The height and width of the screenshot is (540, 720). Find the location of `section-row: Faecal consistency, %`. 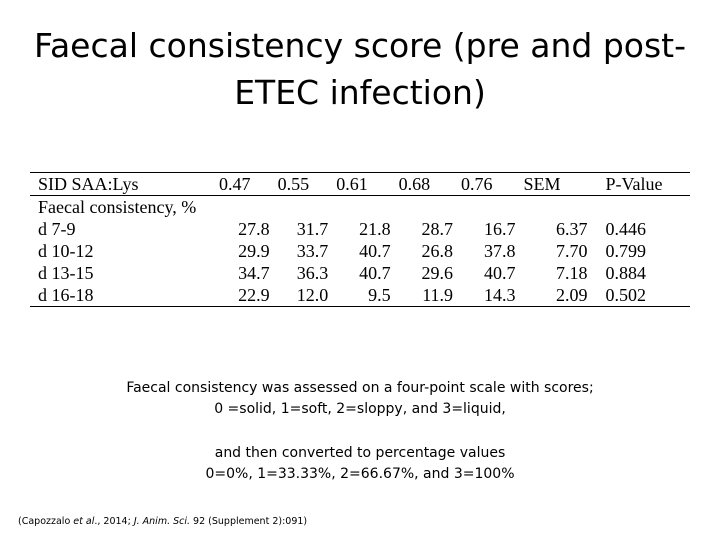

section-row: Faecal consistency, % is located at coordinates (360, 207).